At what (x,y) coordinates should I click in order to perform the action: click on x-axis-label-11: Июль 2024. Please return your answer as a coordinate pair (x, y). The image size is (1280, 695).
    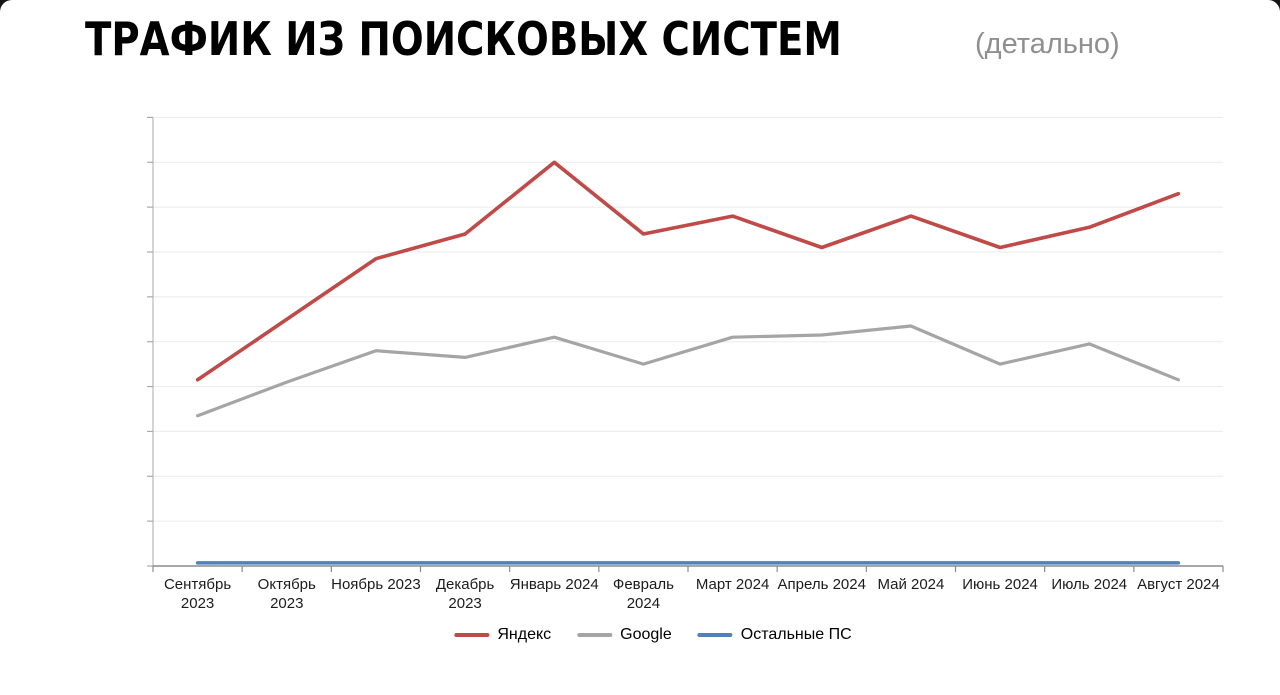
    Looking at the image, I should click on (1089, 584).